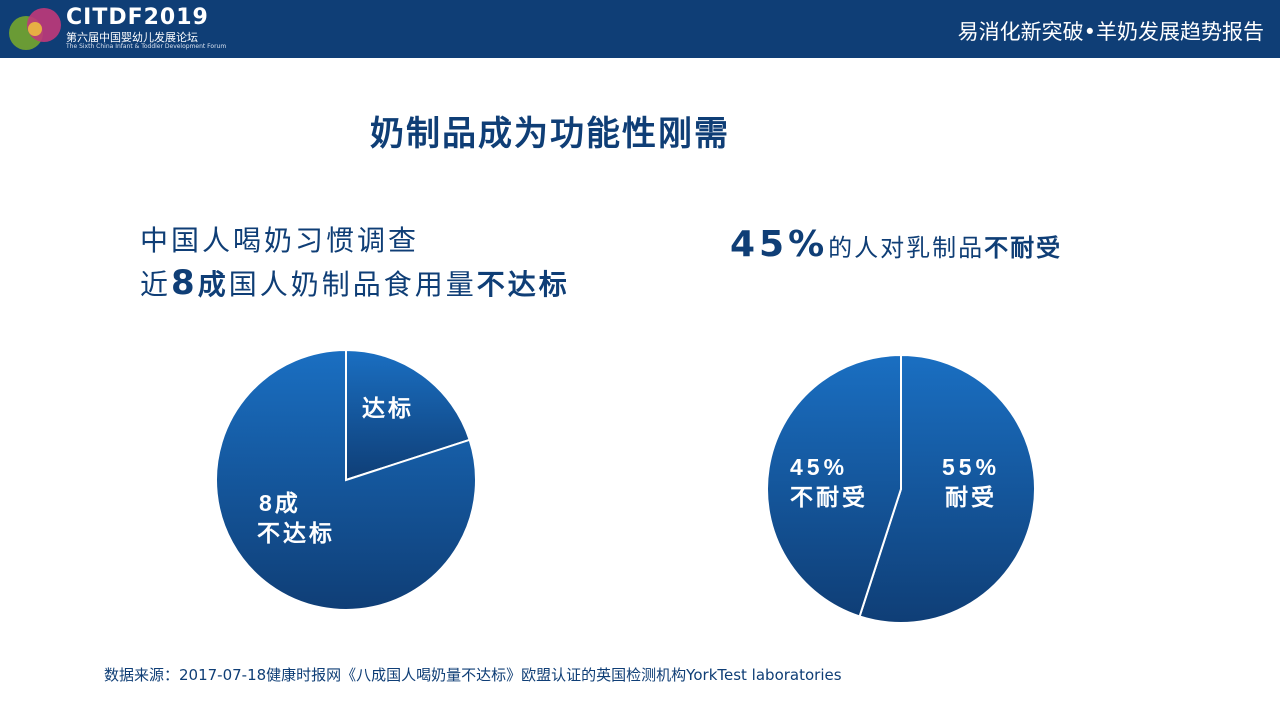 This screenshot has width=1280, height=720. I want to click on pie2-label-tolerant: 耐受, so click(971, 497).